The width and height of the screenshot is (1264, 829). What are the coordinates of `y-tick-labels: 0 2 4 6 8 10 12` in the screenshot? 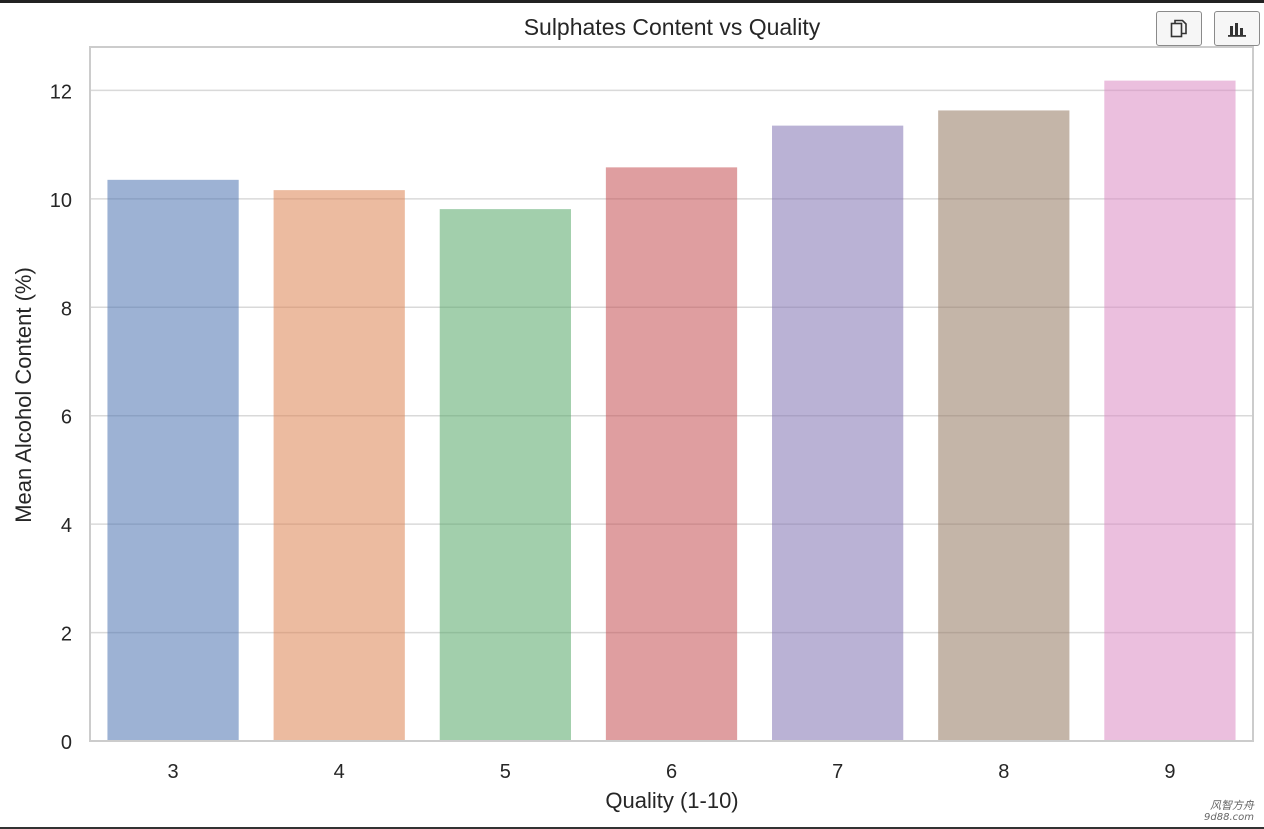 It's located at (61, 417).